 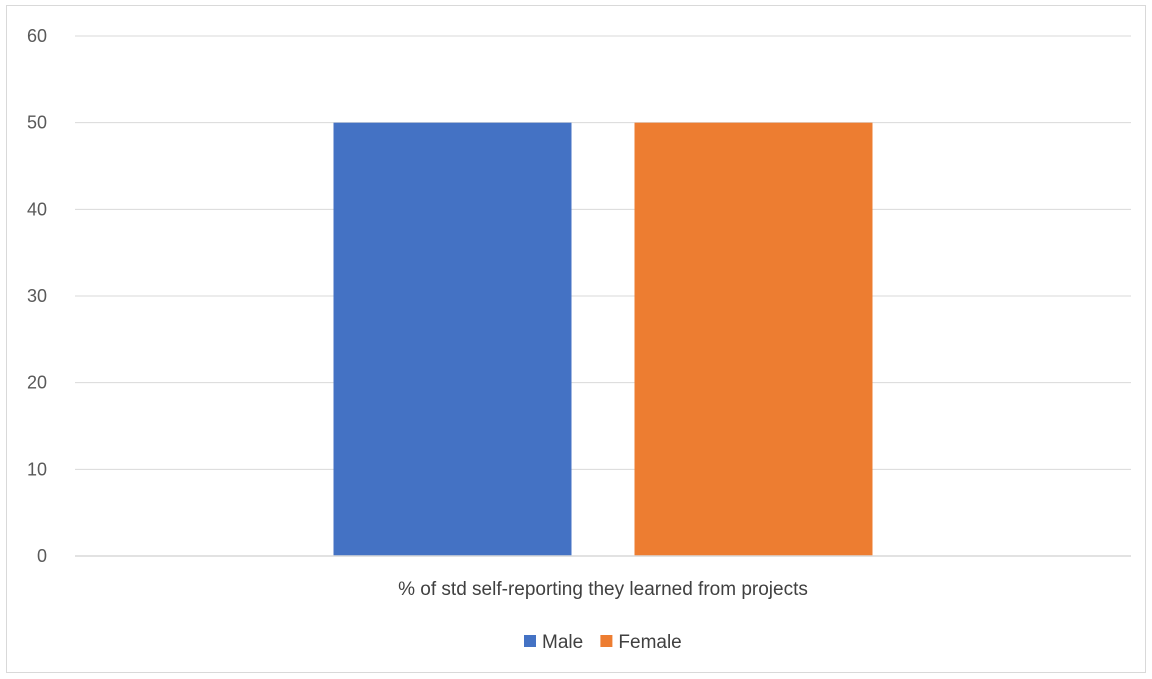 What do you see at coordinates (753, 339) in the screenshot?
I see `bar-female` at bounding box center [753, 339].